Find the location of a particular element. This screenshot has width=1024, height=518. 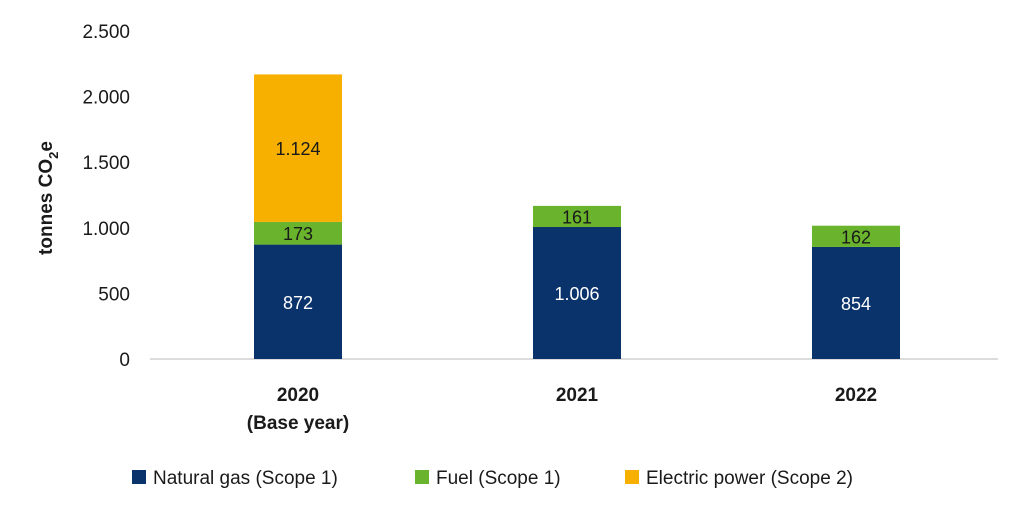

data-label: 162 is located at coordinates (856, 237).